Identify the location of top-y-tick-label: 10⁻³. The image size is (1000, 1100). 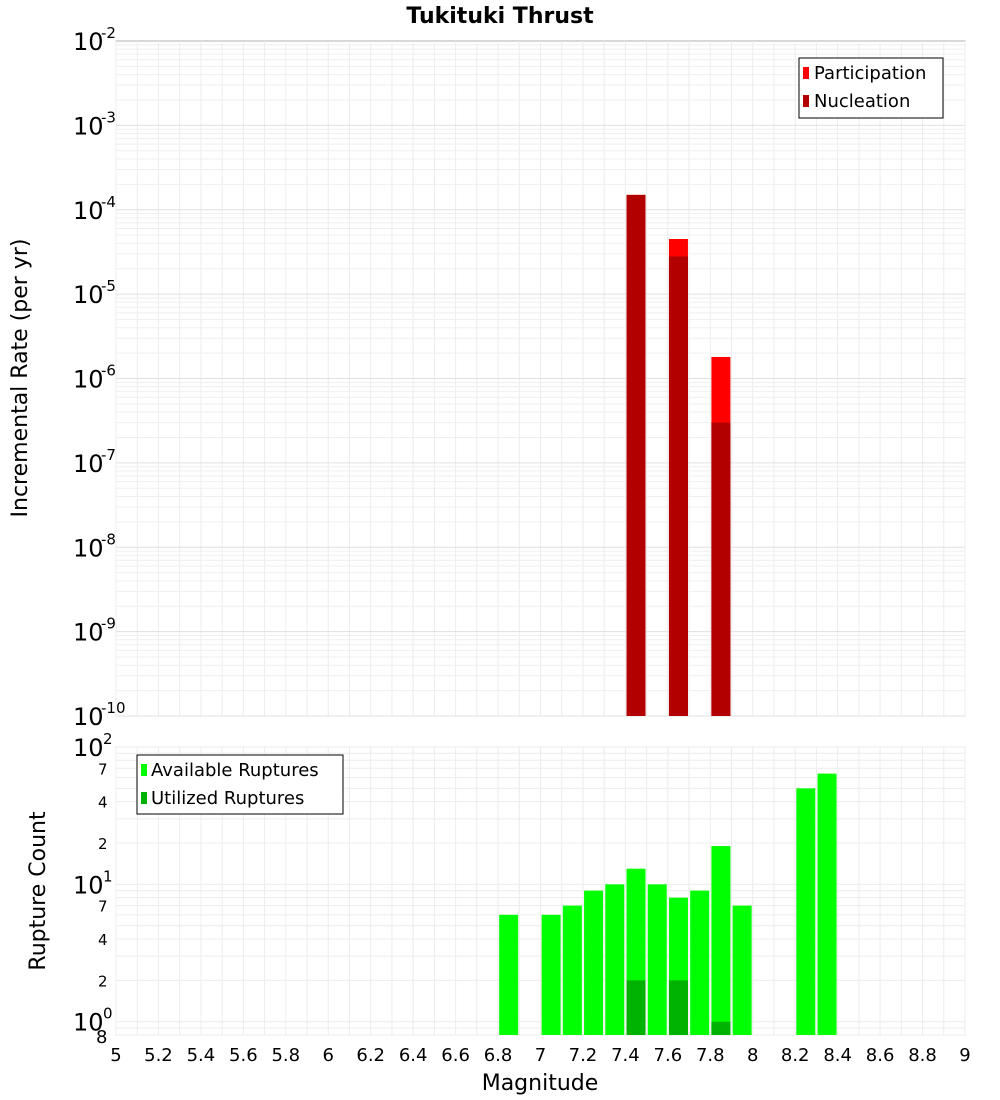
(94, 124).